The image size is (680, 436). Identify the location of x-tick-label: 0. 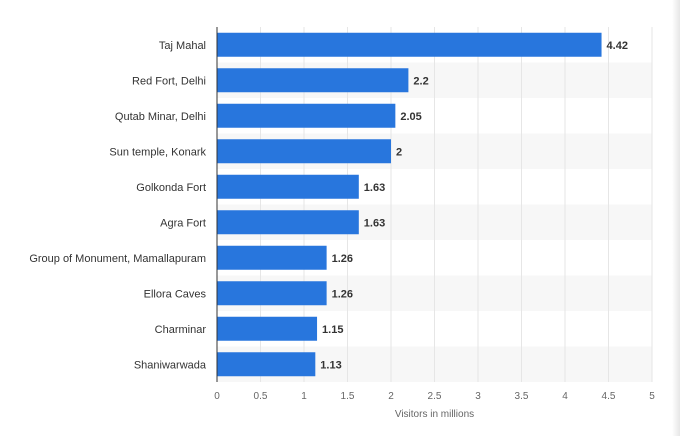
(217, 396).